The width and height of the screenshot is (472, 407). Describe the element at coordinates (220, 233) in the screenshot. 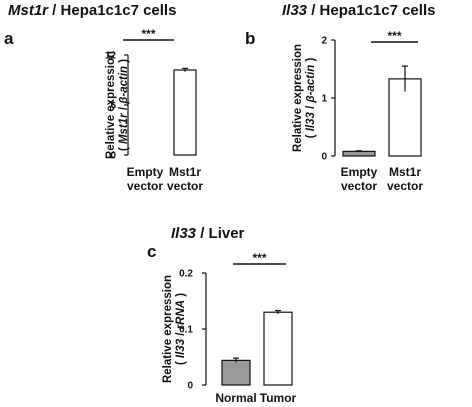

I see `chart-title-rest: / Liver` at that location.